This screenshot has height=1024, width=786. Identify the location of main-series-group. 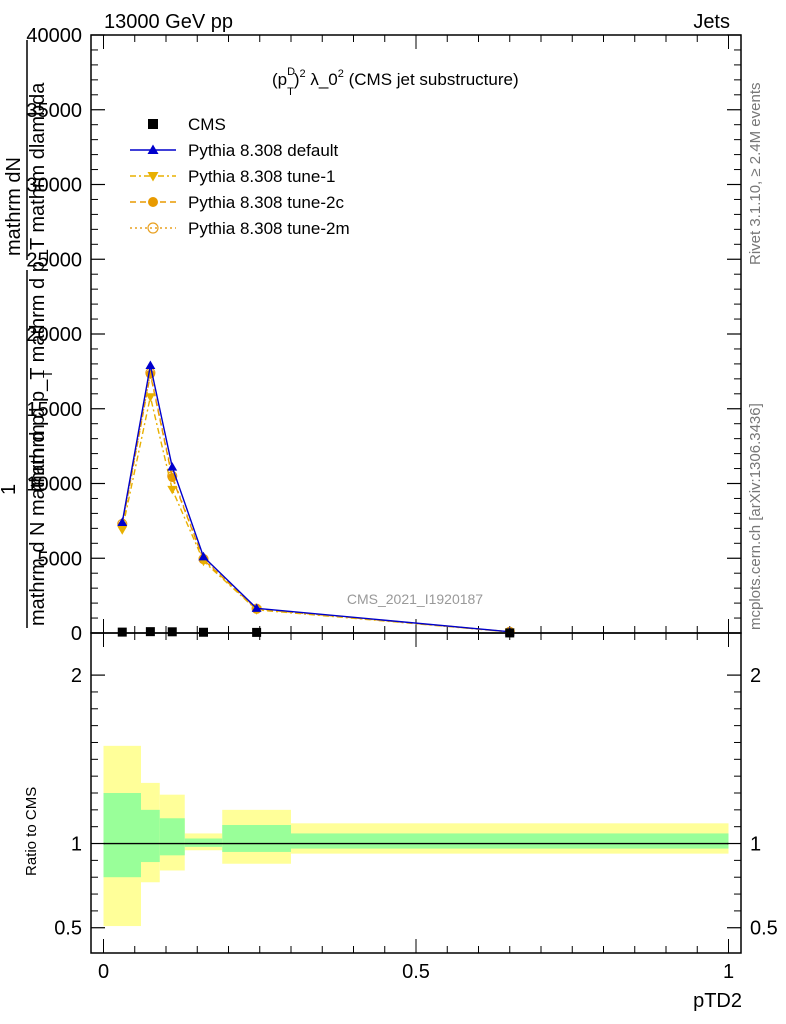
(316, 499).